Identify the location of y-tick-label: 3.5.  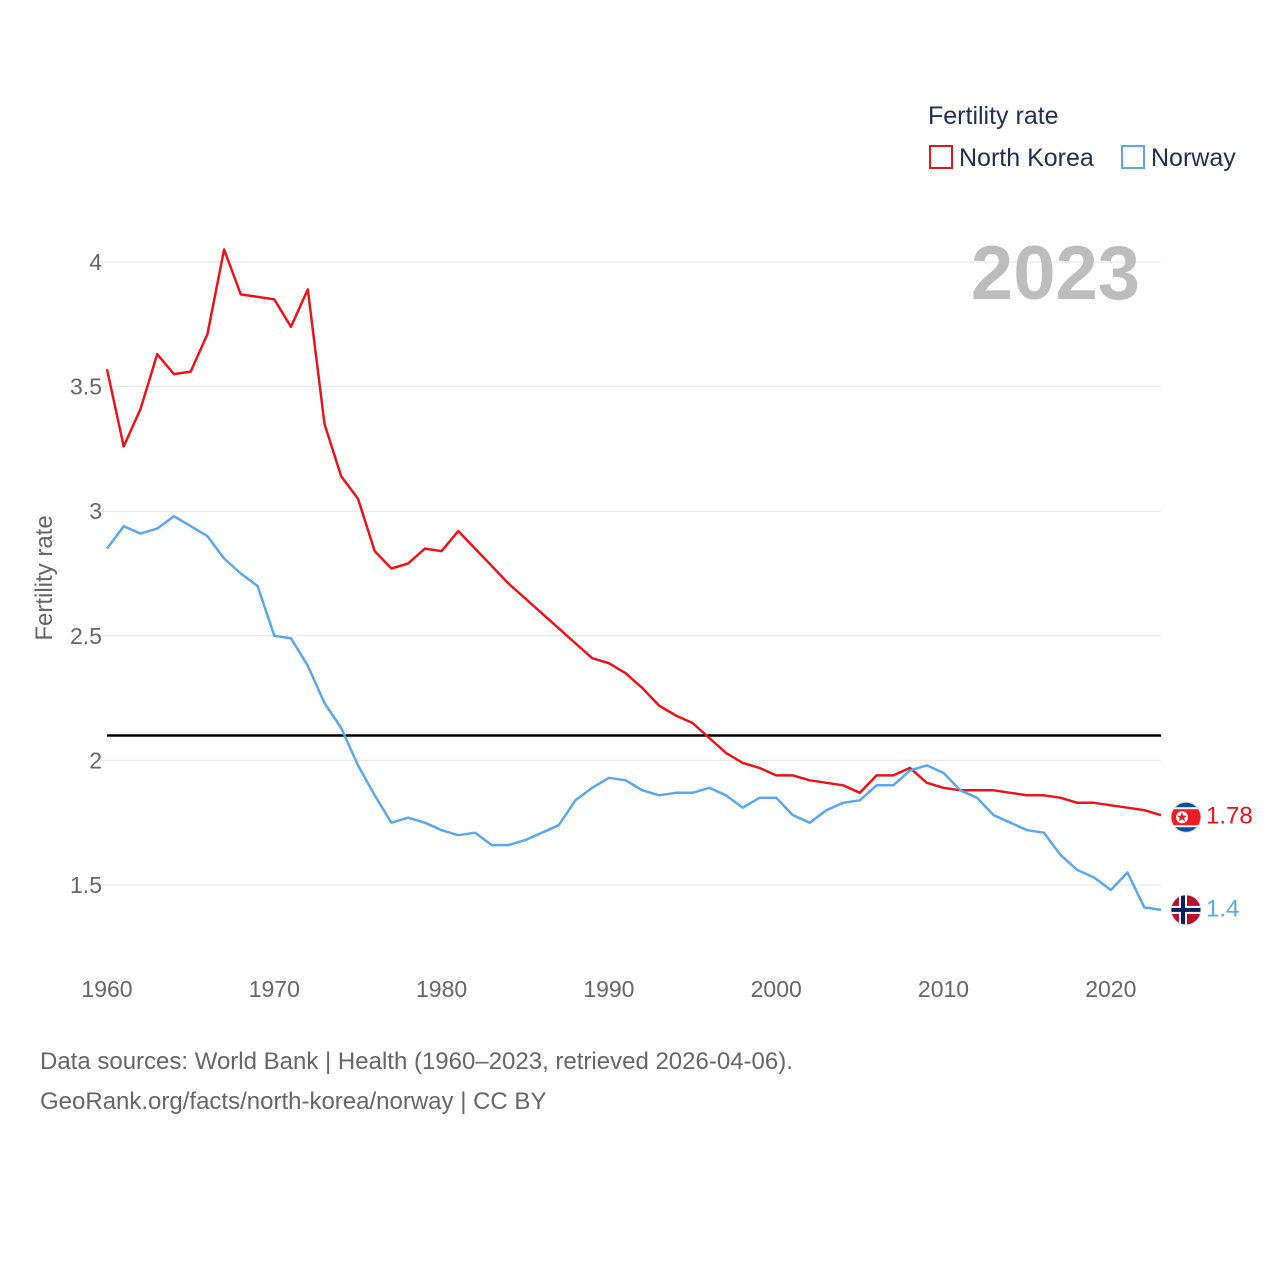
(86, 387).